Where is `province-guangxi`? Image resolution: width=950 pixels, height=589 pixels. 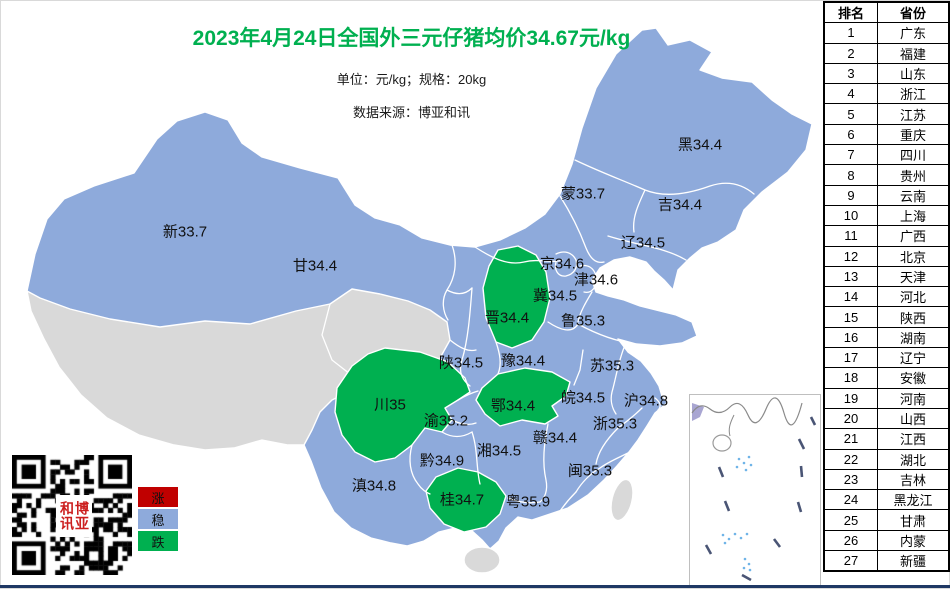 province-guangxi is located at coordinates (466, 500).